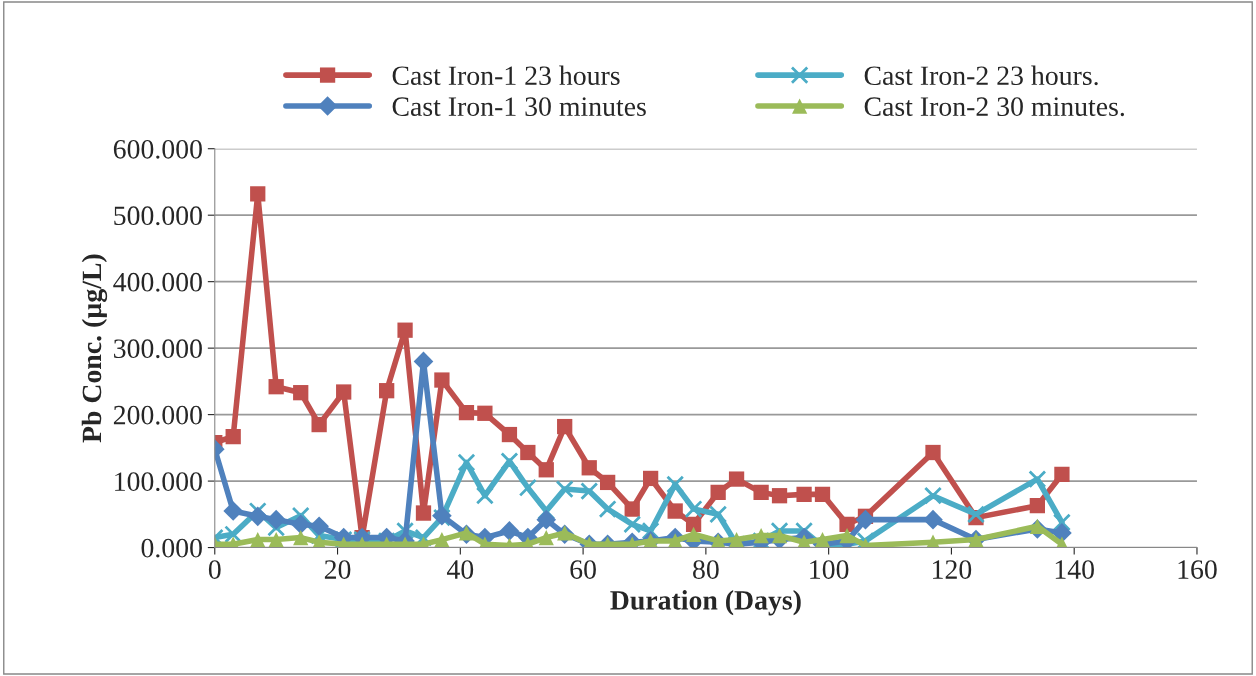 This screenshot has width=1256, height=676. What do you see at coordinates (94, 348) in the screenshot?
I see `y-axis-title: Pb Conc. (µg/L)` at bounding box center [94, 348].